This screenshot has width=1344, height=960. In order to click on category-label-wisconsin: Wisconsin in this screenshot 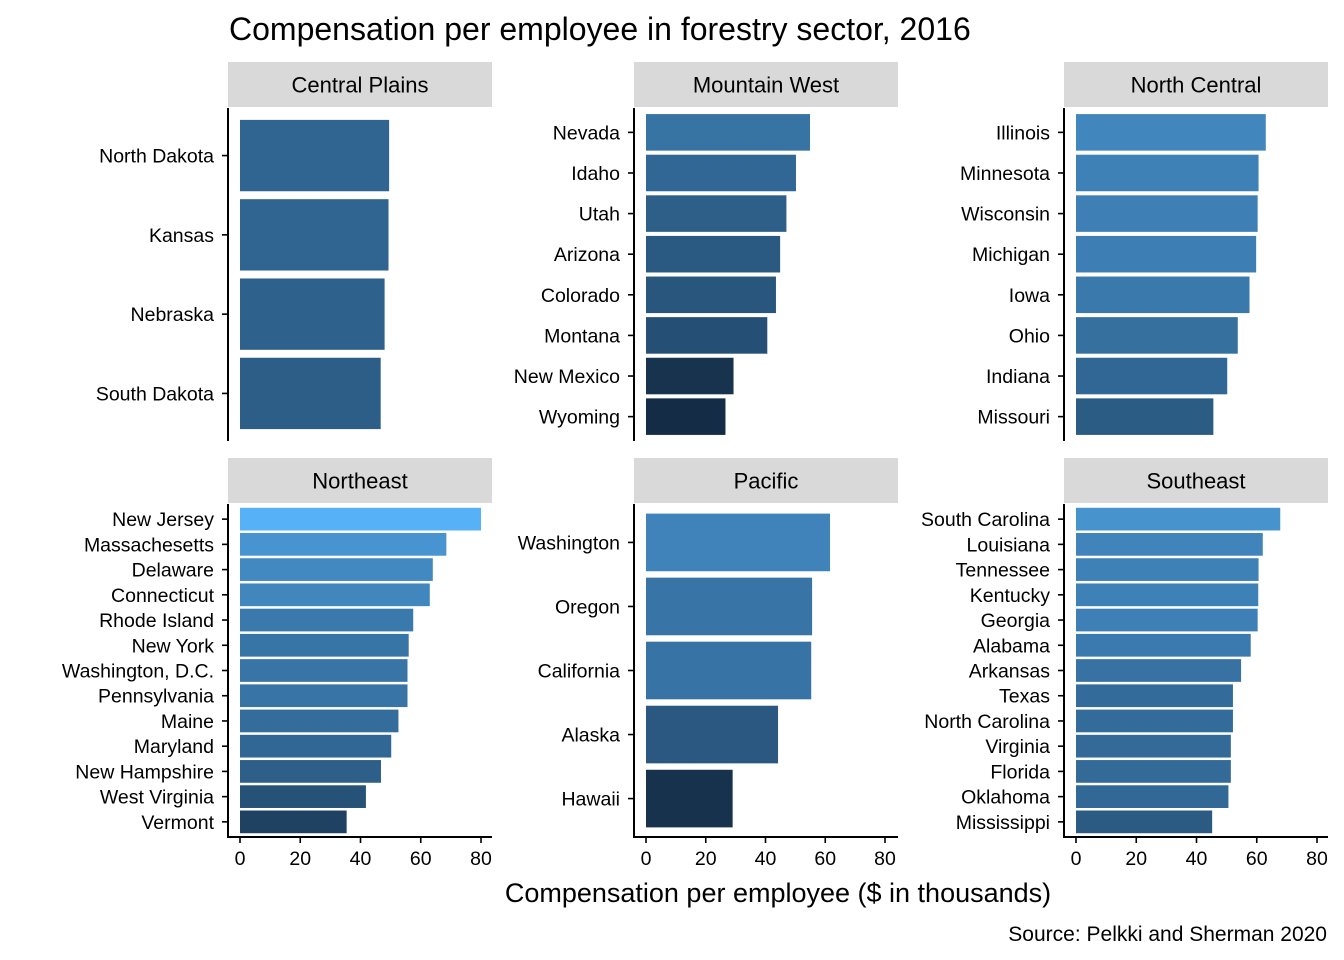, I will do `click(1005, 215)`.